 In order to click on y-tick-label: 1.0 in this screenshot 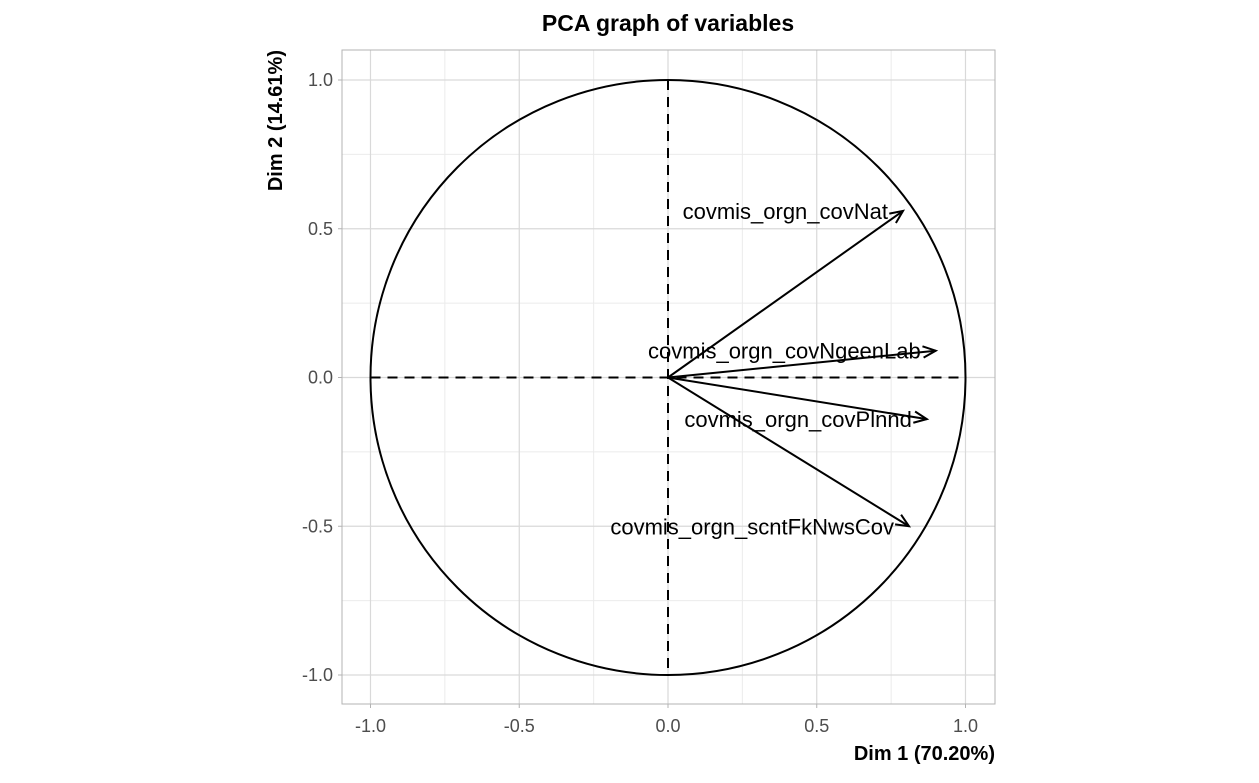, I will do `click(320, 80)`.